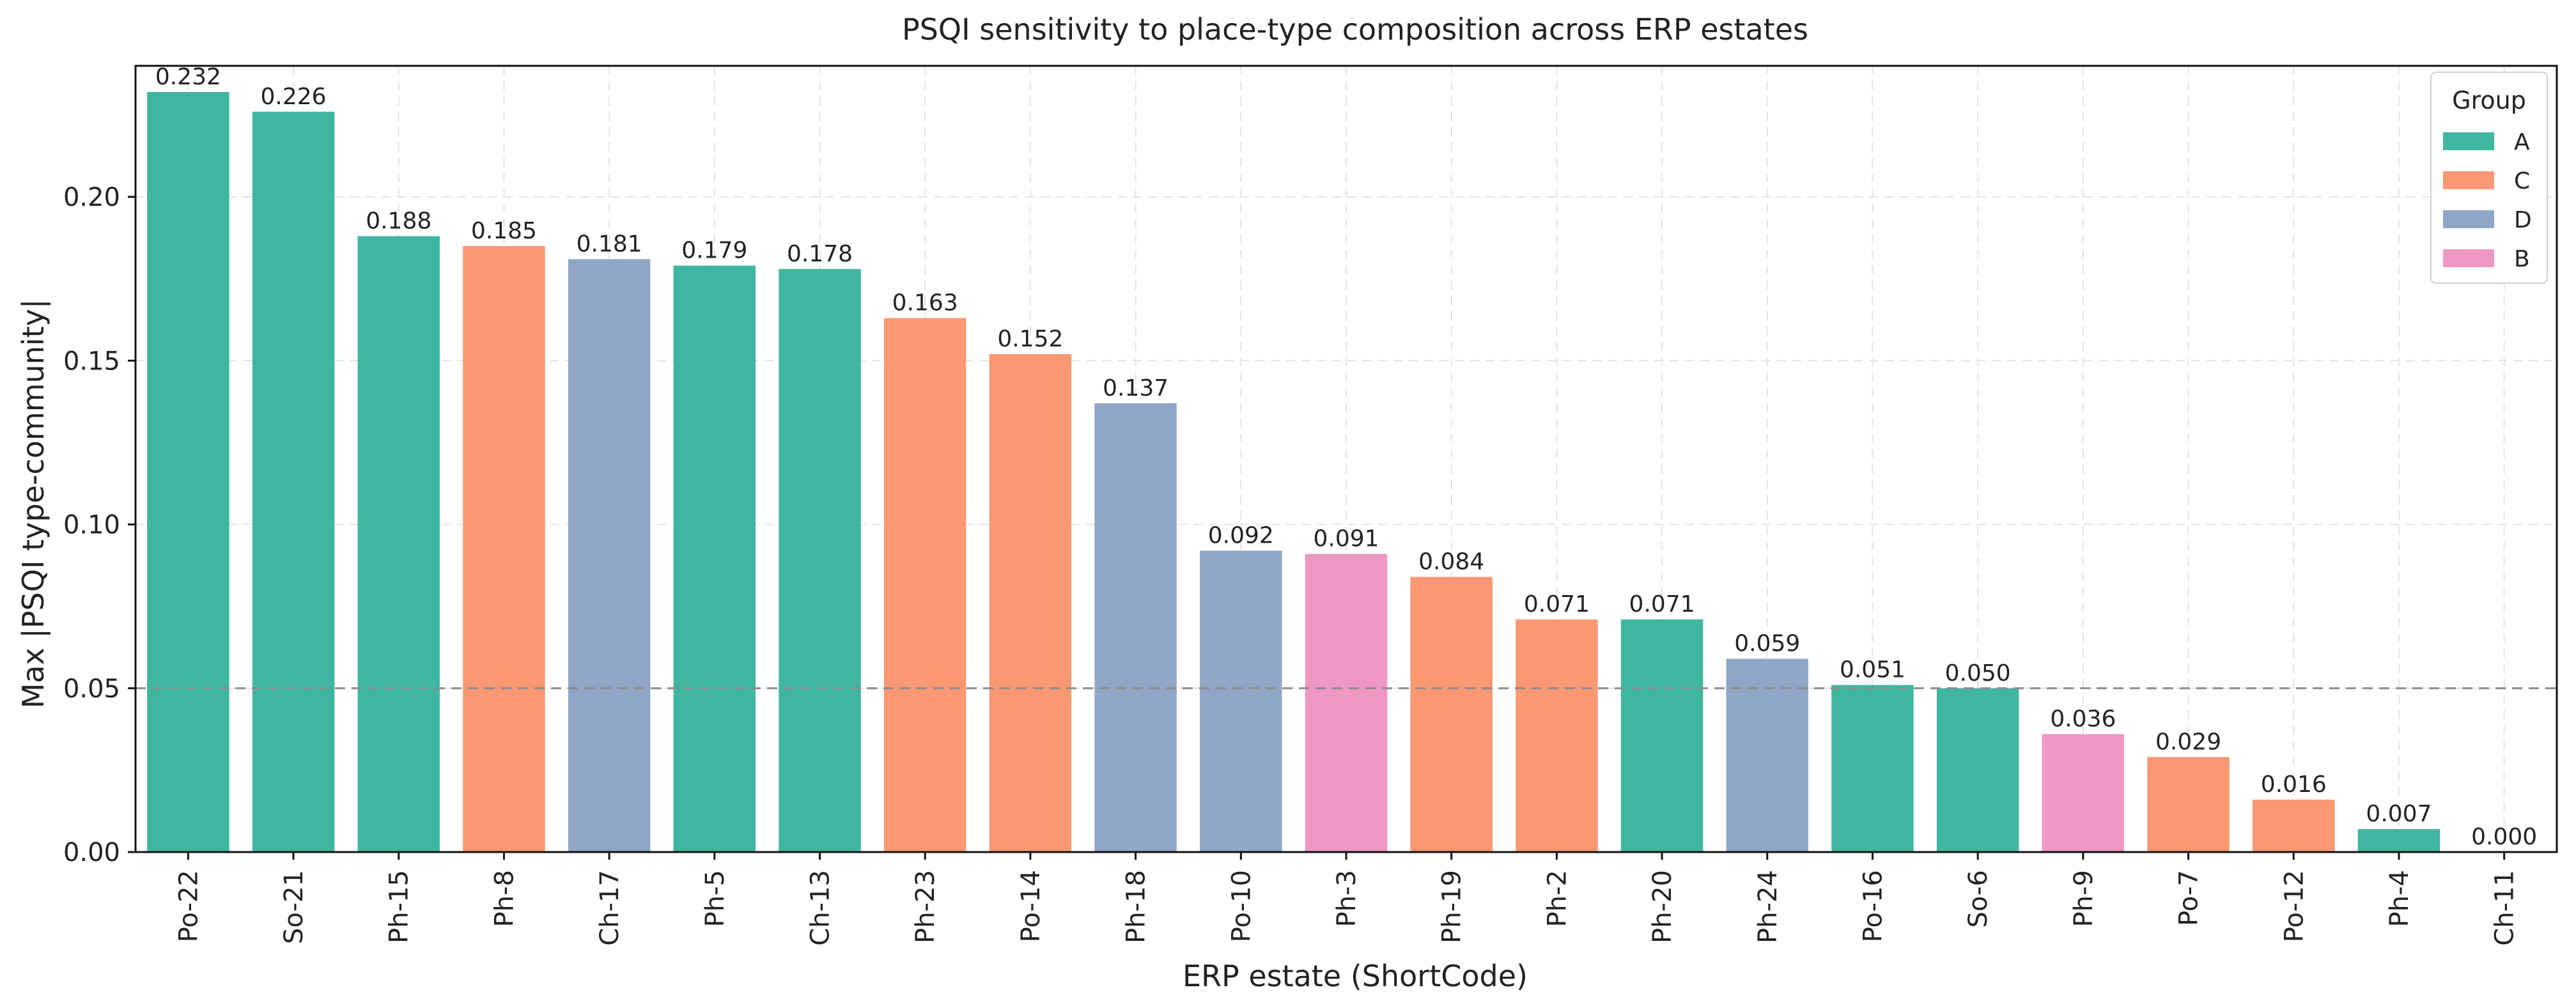 This screenshot has height=1008, width=2576. Describe the element at coordinates (504, 231) in the screenshot. I see `data-label-Ph-8: 0.185` at that location.